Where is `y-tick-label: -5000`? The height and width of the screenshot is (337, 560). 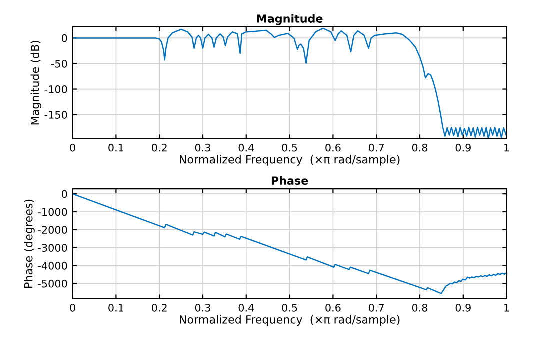
y-tick-label: -5000 is located at coordinates (53, 284).